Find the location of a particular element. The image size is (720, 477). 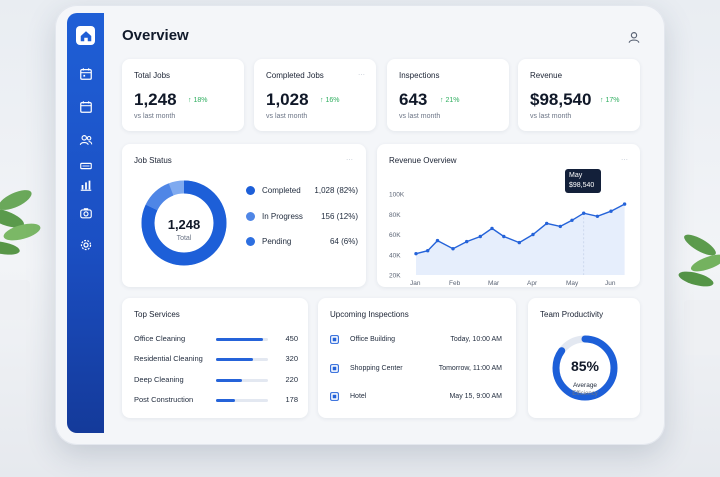

building-icon is located at coordinates (334, 396).